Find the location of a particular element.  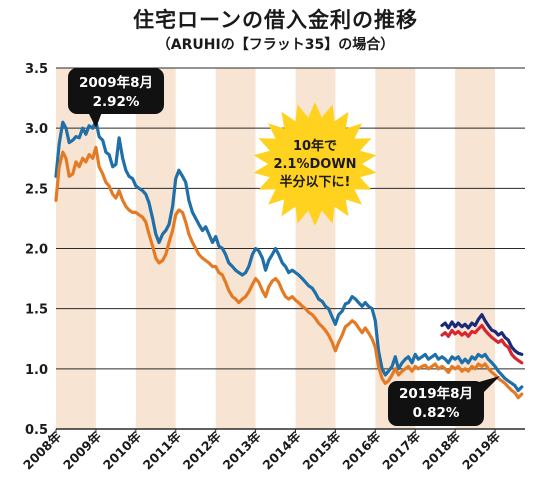

latest-callout: 2019年8月 0.82% is located at coordinates (444, 401).